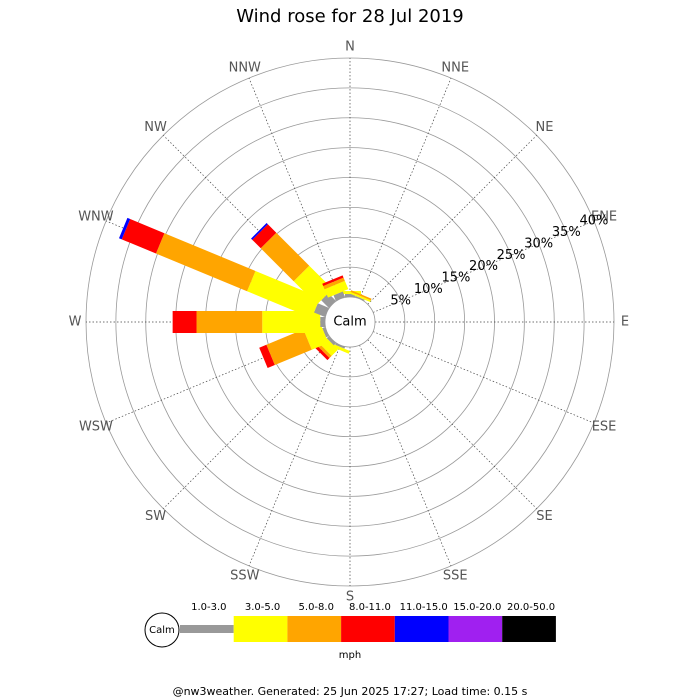 This screenshot has height=700, width=700. I want to click on legend-label: 20.0-50.0, so click(531, 607).